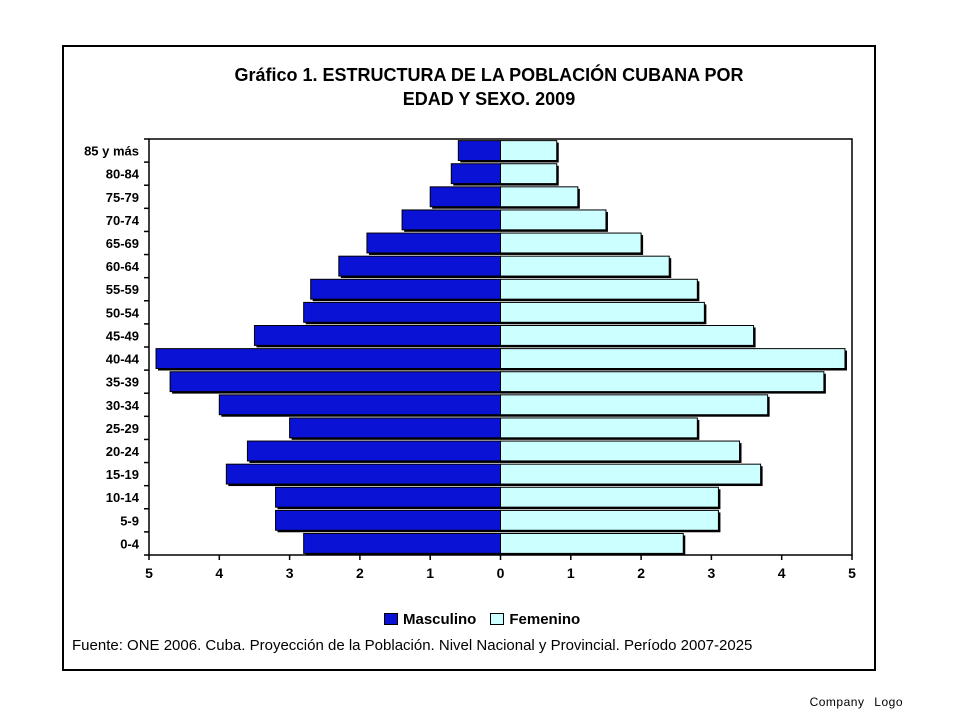 This screenshot has height=720, width=960. I want to click on y-tick-label: 70-74, so click(123, 220).